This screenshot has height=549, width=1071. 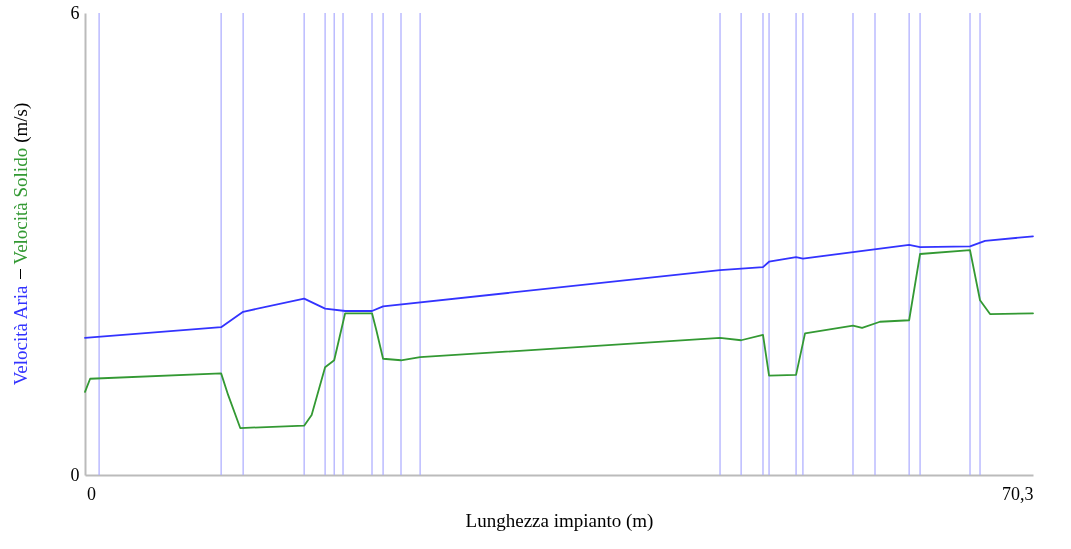 I want to click on y-axis-title: (m/s), so click(x=21, y=122).